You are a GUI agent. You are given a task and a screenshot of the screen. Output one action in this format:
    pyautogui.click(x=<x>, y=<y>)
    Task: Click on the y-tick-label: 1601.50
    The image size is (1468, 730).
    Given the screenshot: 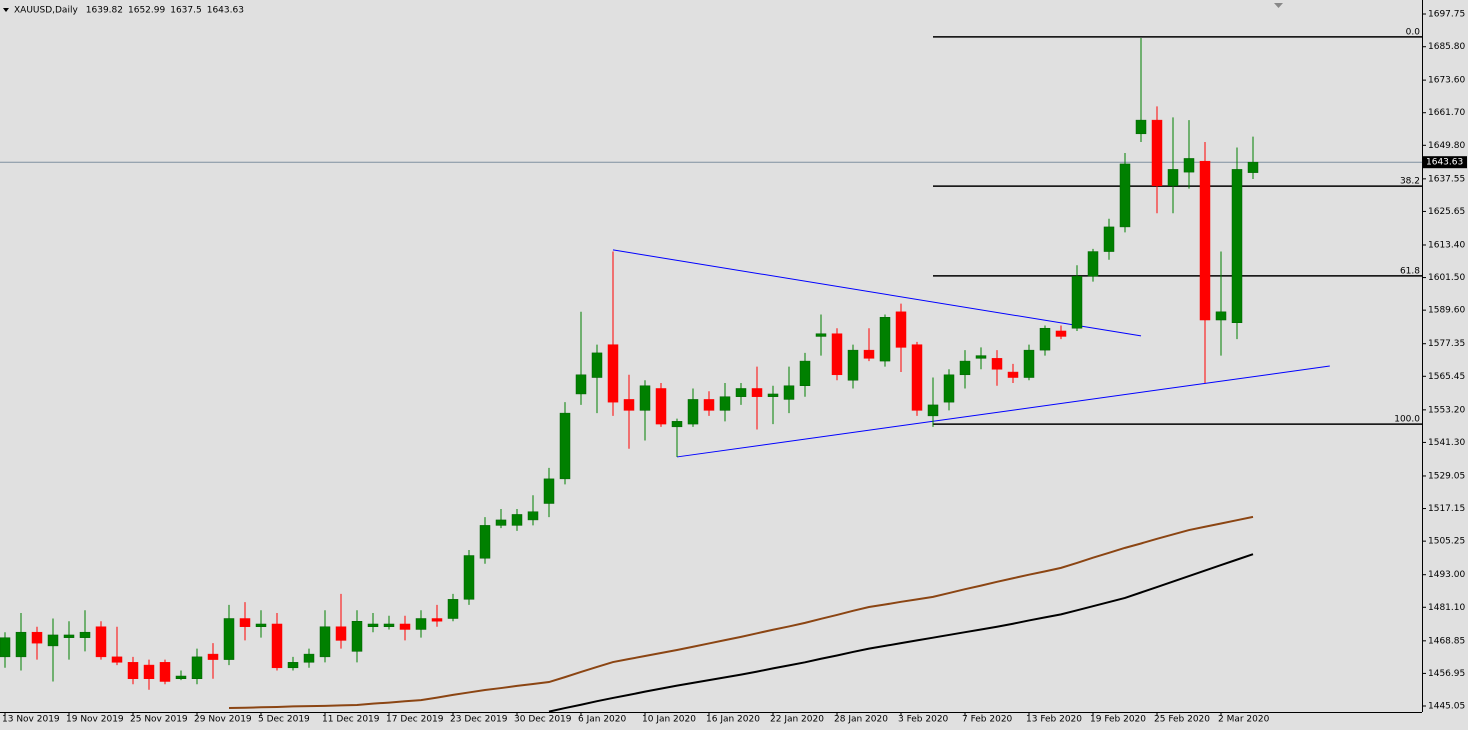 What is the action you would take?
    pyautogui.click(x=1446, y=278)
    